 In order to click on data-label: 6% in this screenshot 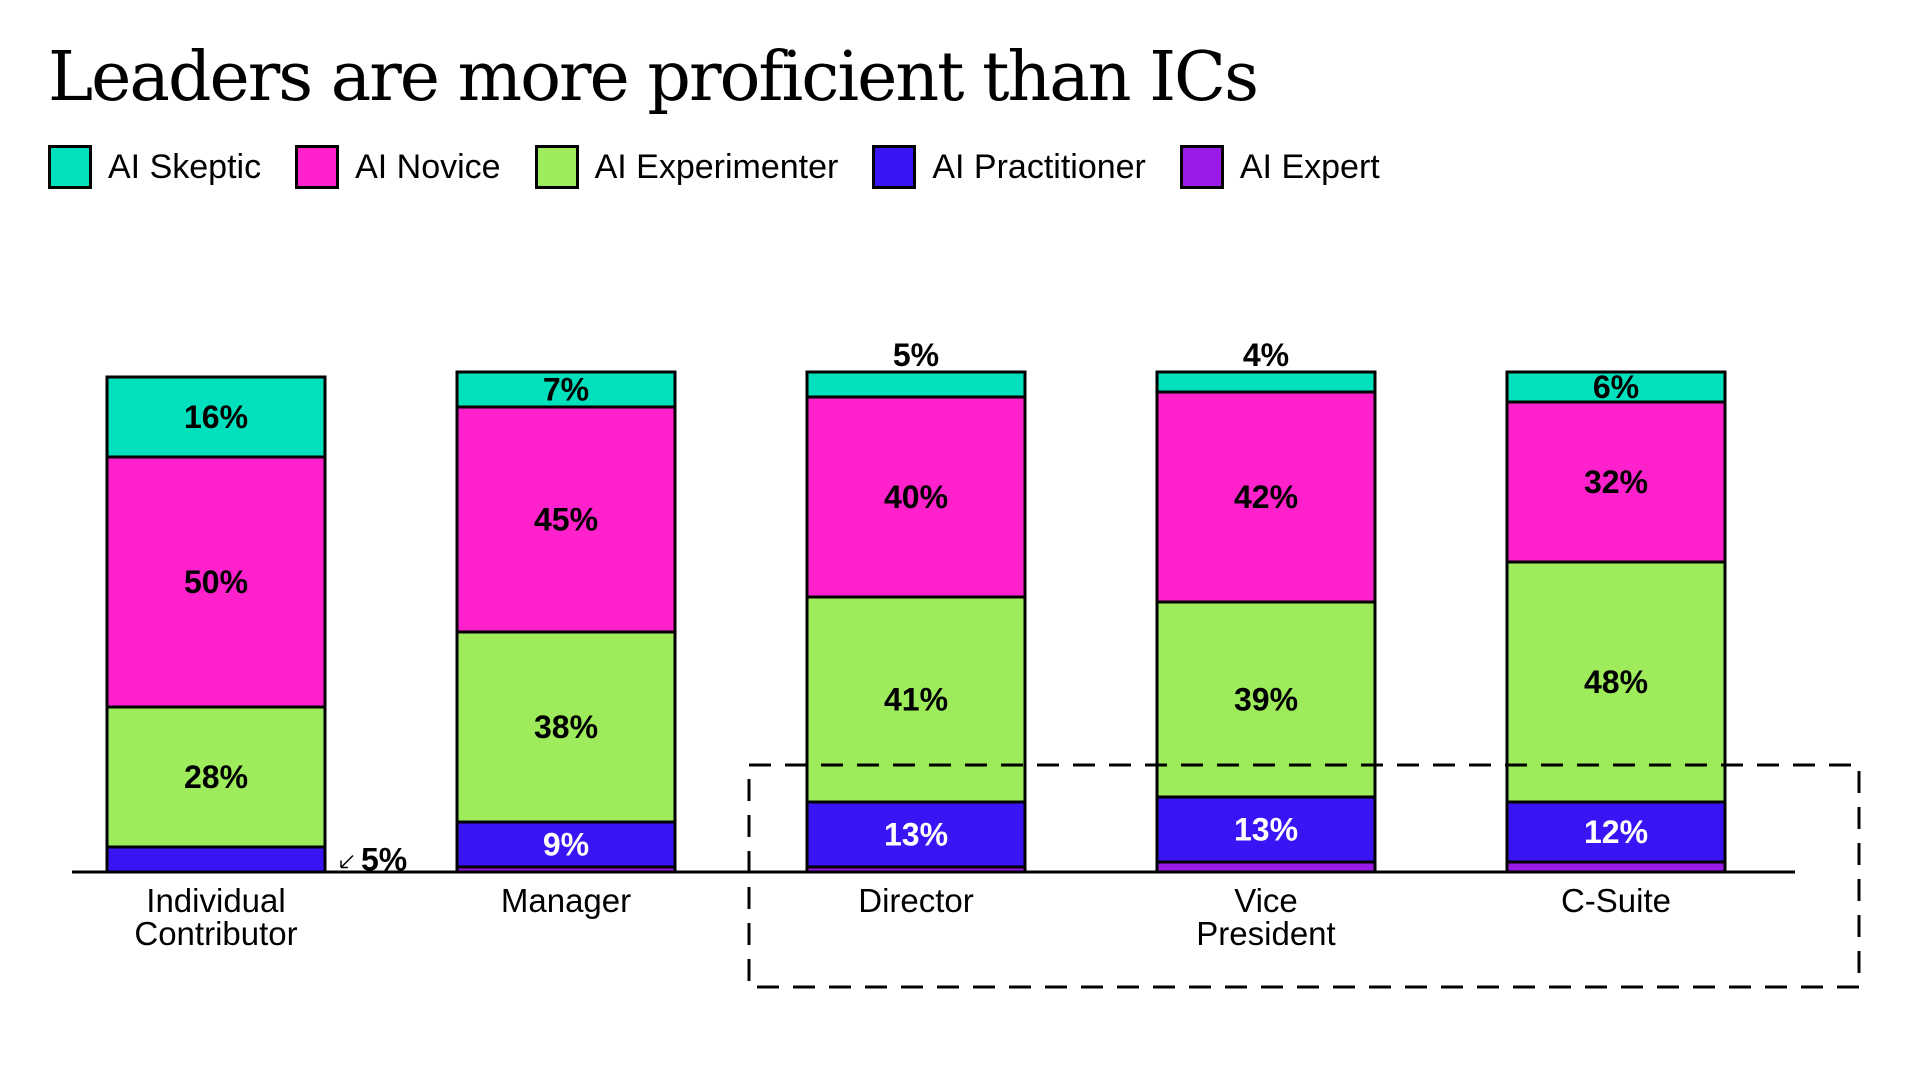, I will do `click(1616, 387)`.